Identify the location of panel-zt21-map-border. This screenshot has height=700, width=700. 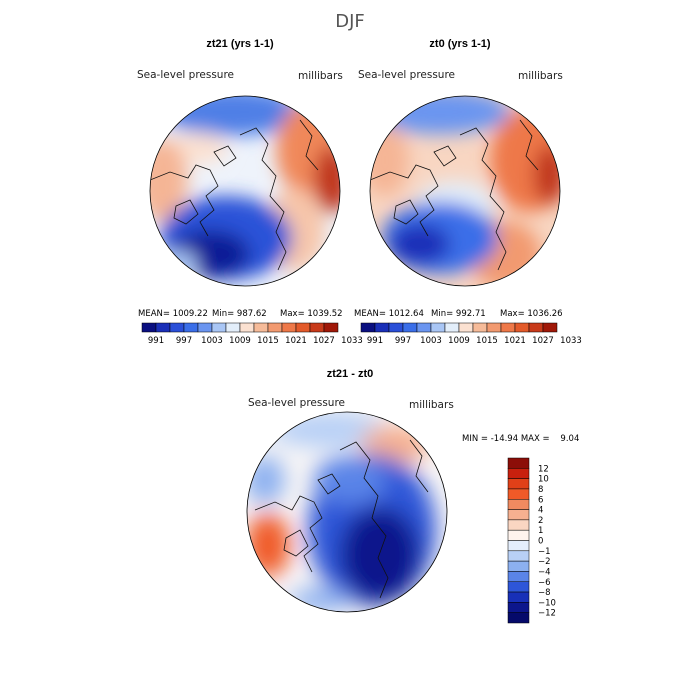
(245, 191).